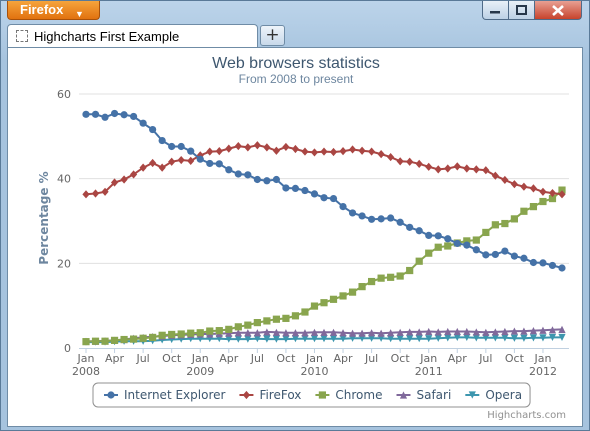 The height and width of the screenshot is (431, 590). I want to click on legend-box, so click(311, 395).